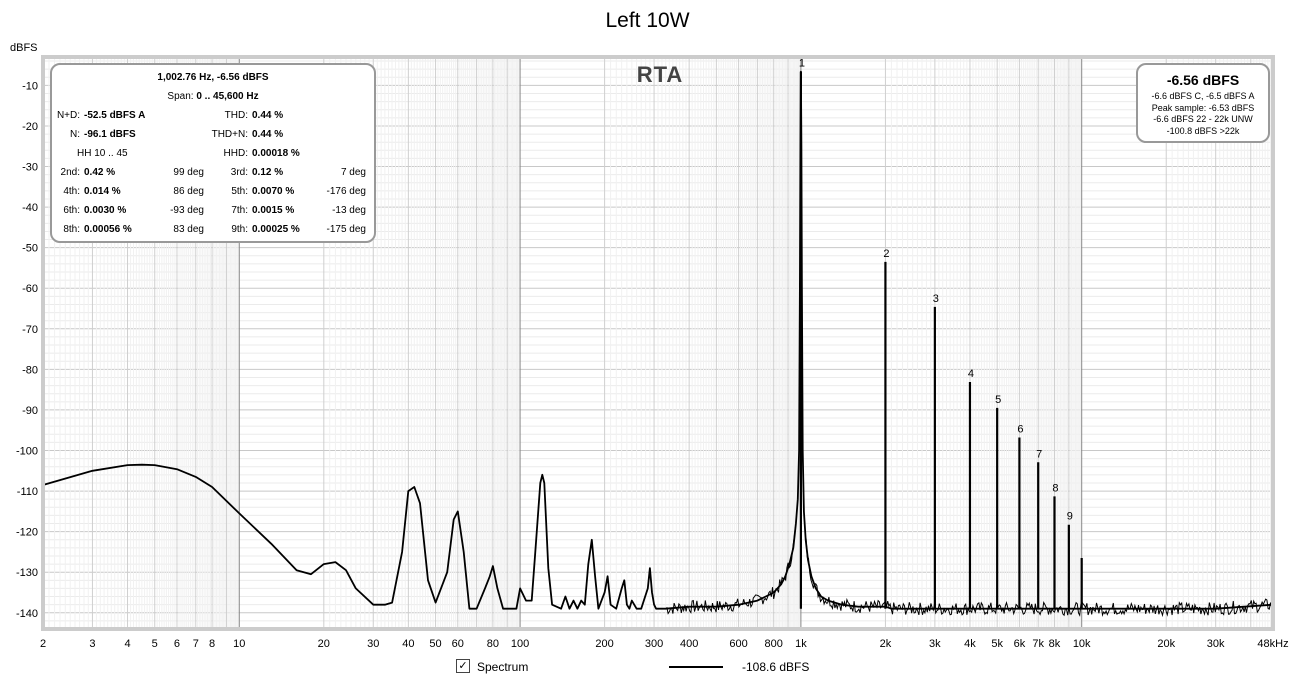  What do you see at coordinates (1020, 430) in the screenshot?
I see `harmonic-label: 6` at bounding box center [1020, 430].